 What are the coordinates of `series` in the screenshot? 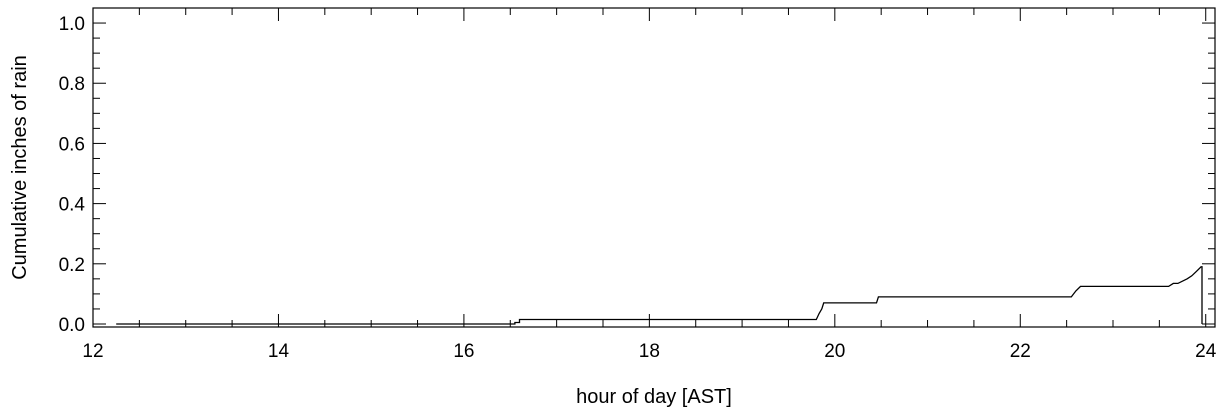 It's located at (659, 295).